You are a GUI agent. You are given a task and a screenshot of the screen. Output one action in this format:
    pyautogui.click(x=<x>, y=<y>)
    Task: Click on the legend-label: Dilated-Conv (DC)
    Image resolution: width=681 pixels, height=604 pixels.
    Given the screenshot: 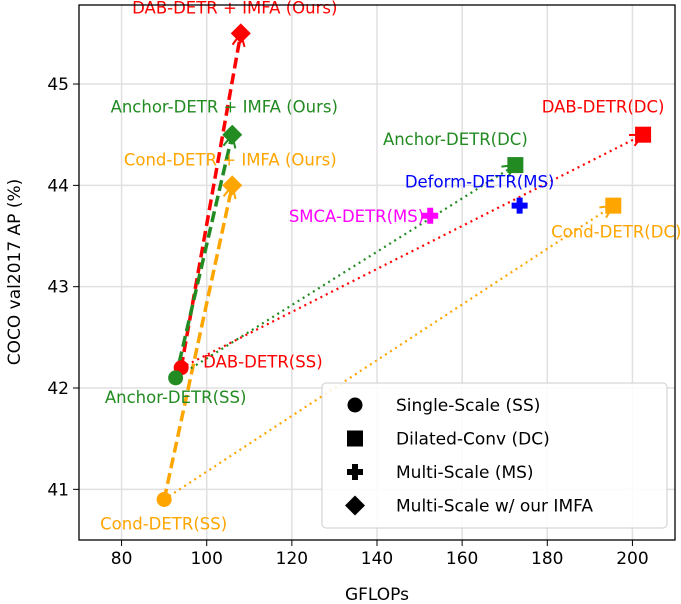 What is the action you would take?
    pyautogui.click(x=473, y=440)
    